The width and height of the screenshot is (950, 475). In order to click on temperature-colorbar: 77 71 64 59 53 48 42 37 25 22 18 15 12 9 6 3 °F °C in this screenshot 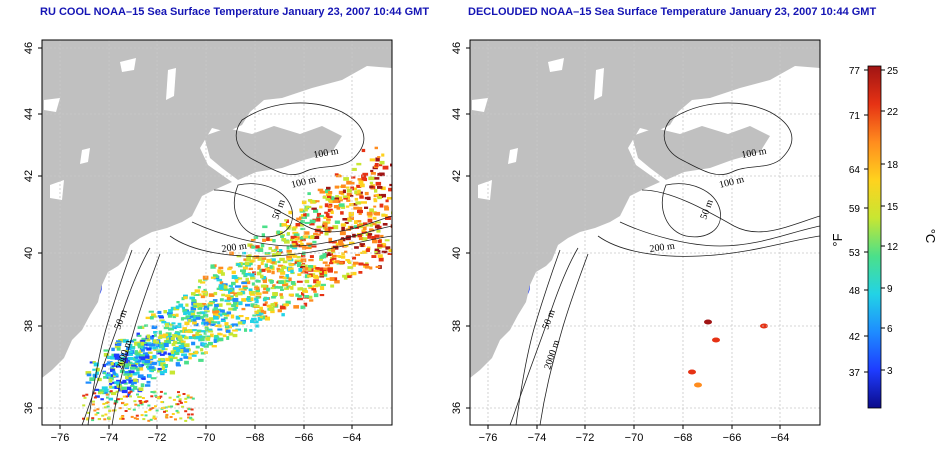, I will do `click(884, 237)`.